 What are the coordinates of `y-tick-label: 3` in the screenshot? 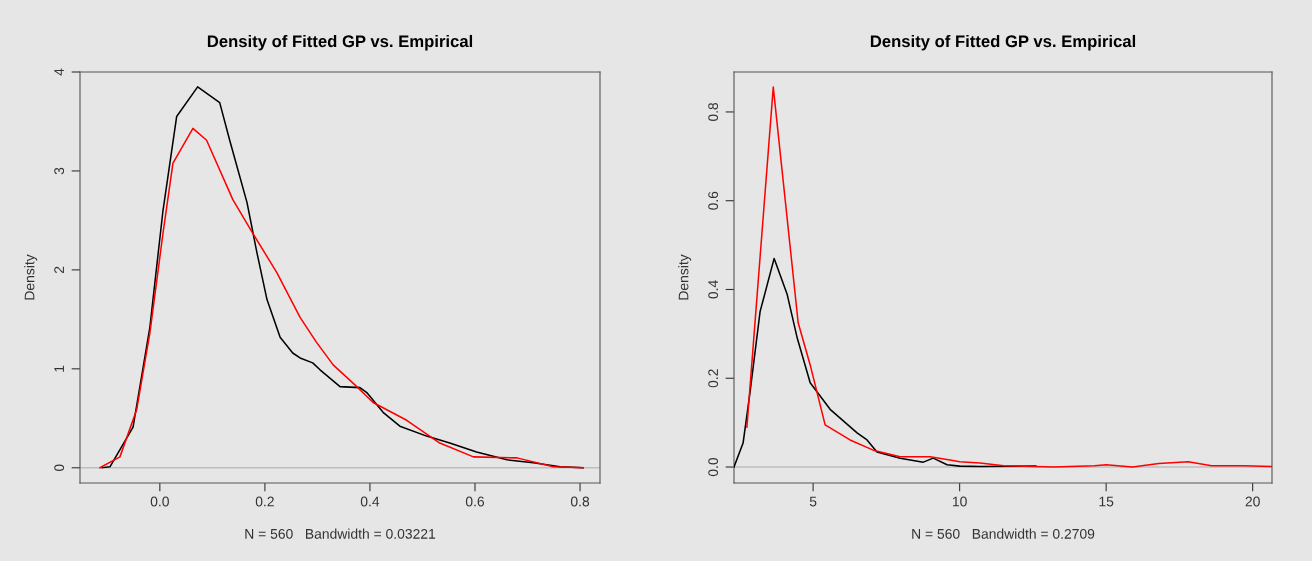 It's located at (59, 171).